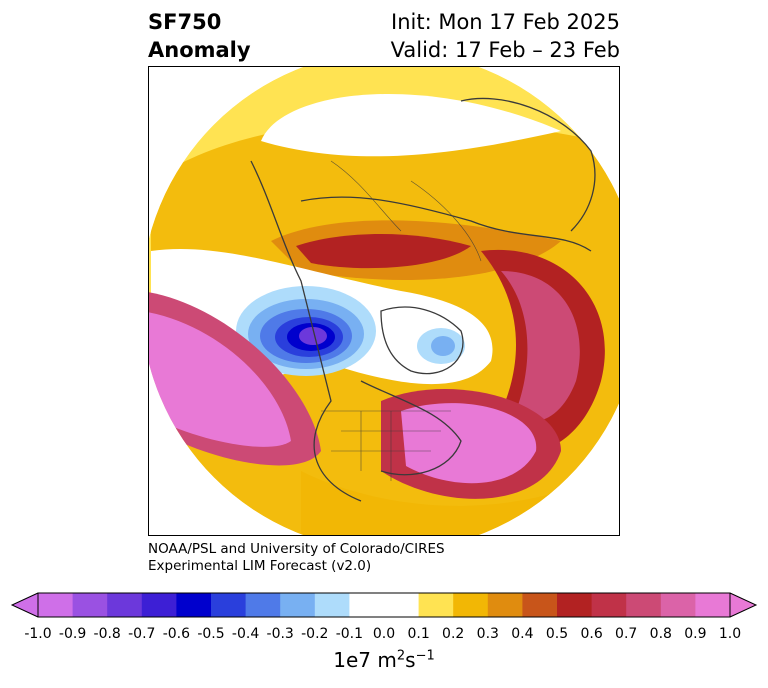 This screenshot has width=768, height=688. I want to click on colorbar-extend-left, so click(25, 605).